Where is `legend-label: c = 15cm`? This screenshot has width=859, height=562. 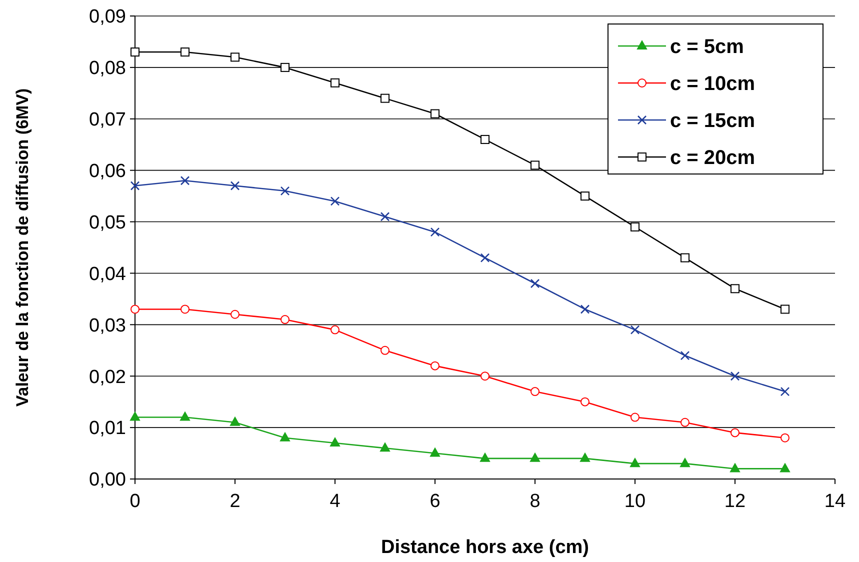 legend-label: c = 15cm is located at coordinates (713, 121).